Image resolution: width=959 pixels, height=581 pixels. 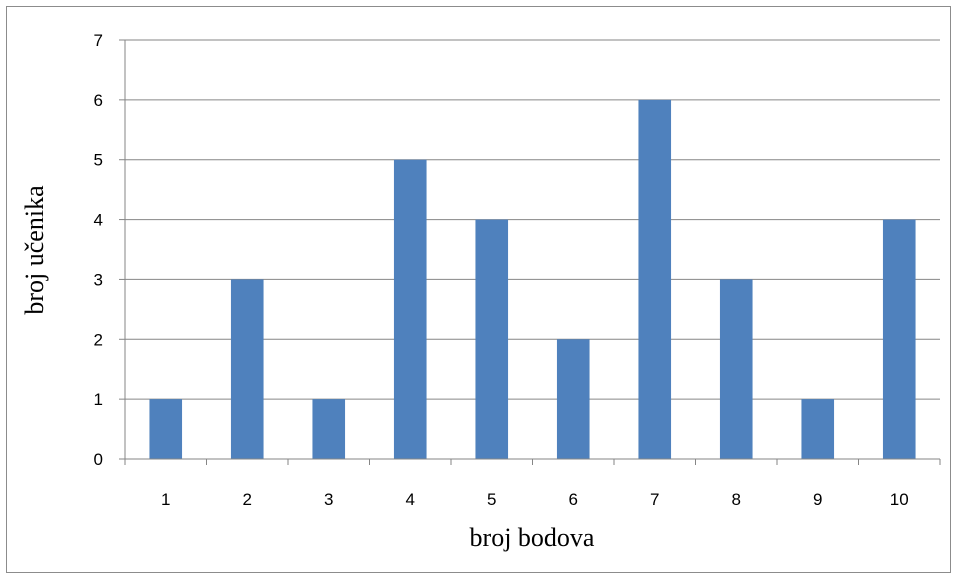 I want to click on x-tick-label: 2, so click(x=247, y=499).